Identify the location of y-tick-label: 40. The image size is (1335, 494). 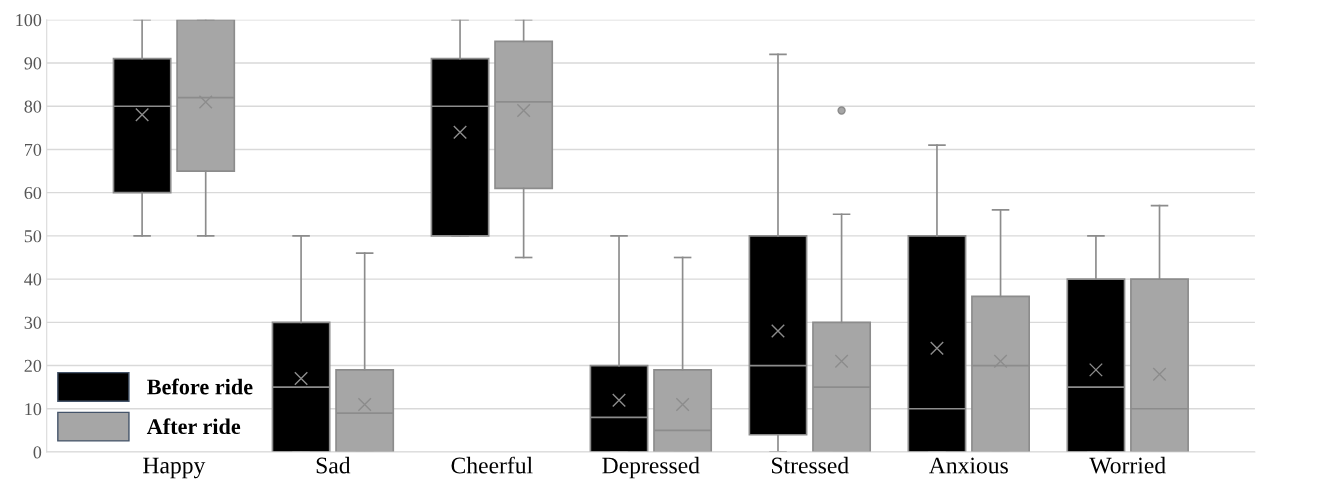
(33, 279).